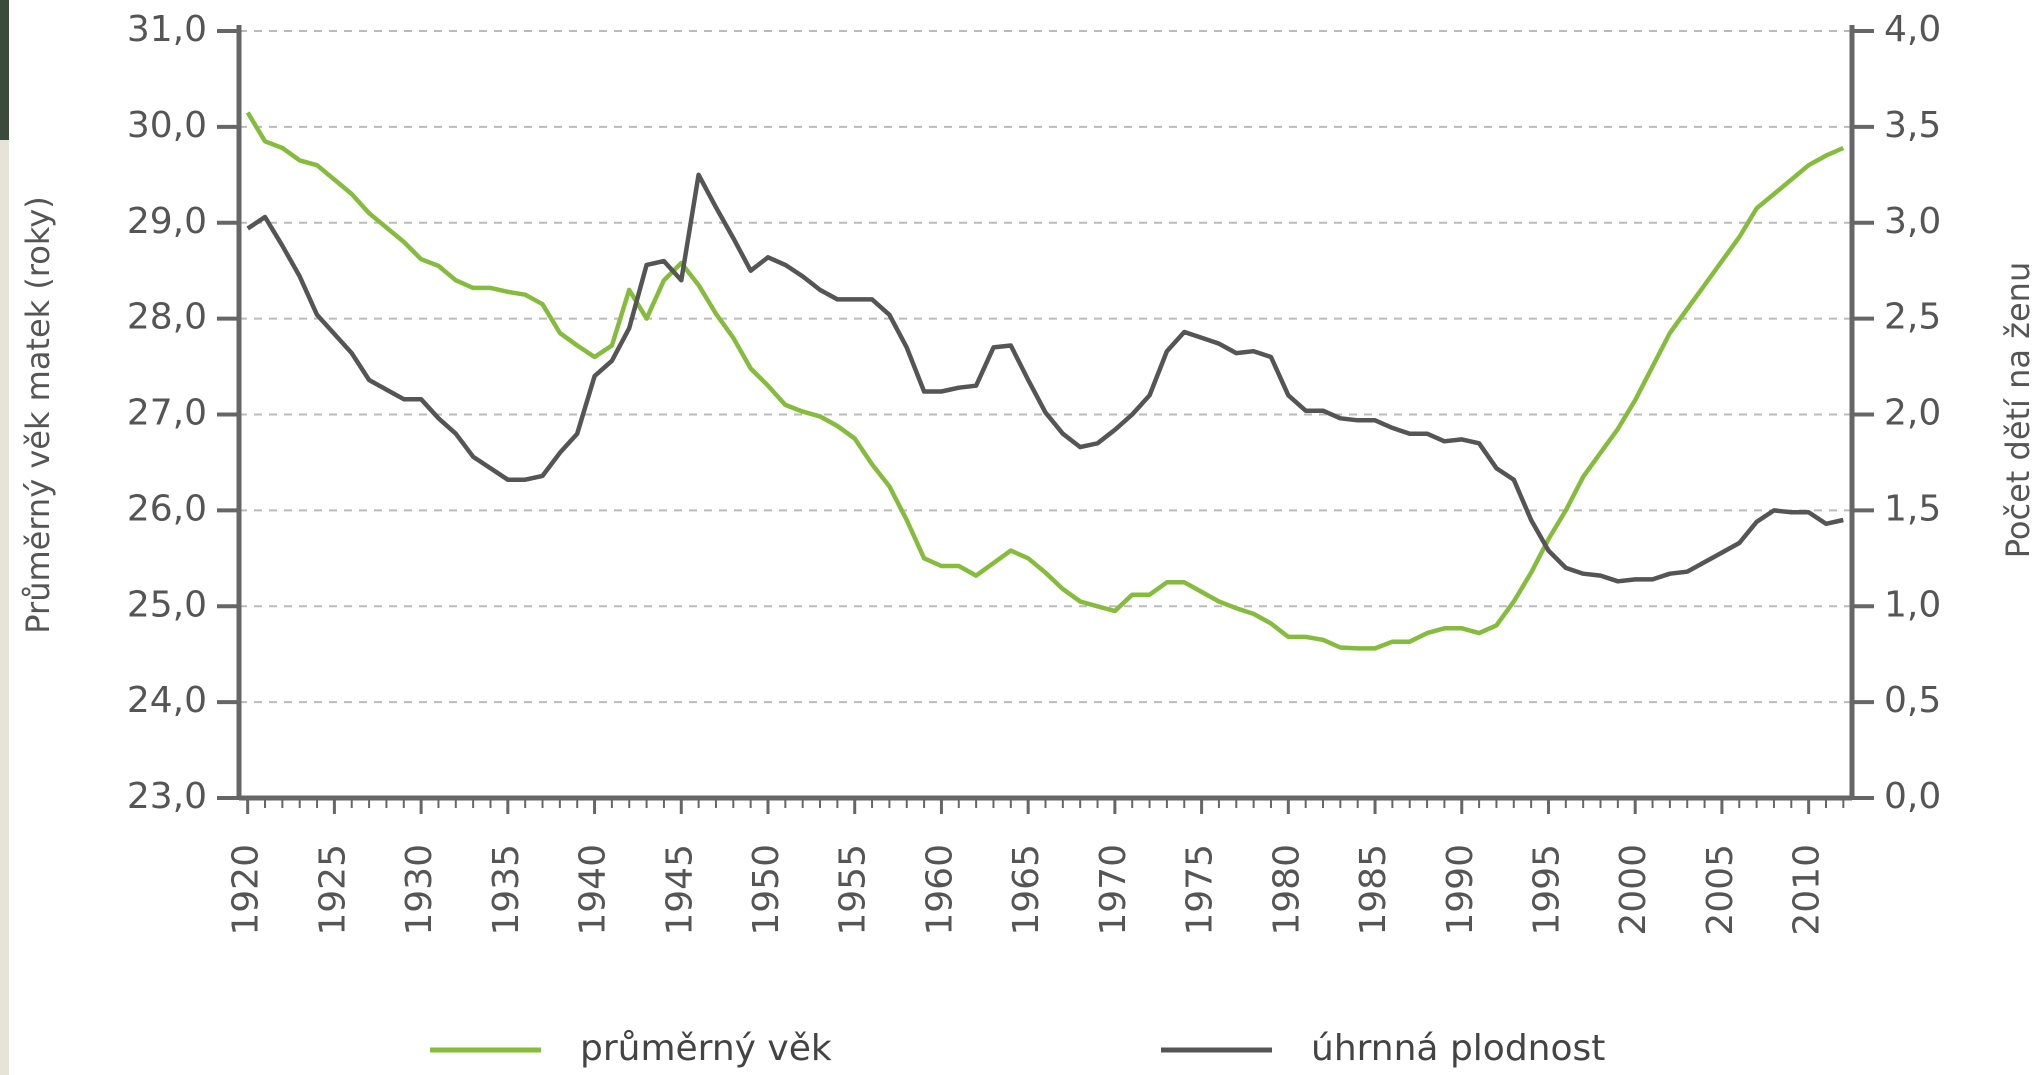 This screenshot has width=2044, height=1075. I want to click on y-tick-label: 27,0, so click(167, 413).